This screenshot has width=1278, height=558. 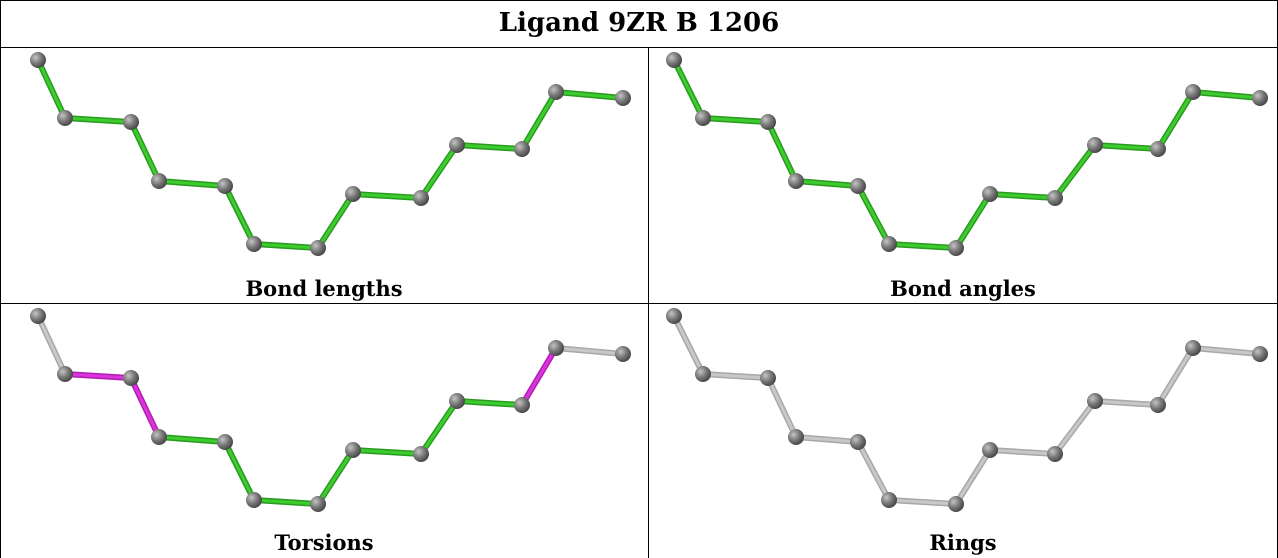 What do you see at coordinates (0, 279) in the screenshot?
I see `outer-left-border` at bounding box center [0, 279].